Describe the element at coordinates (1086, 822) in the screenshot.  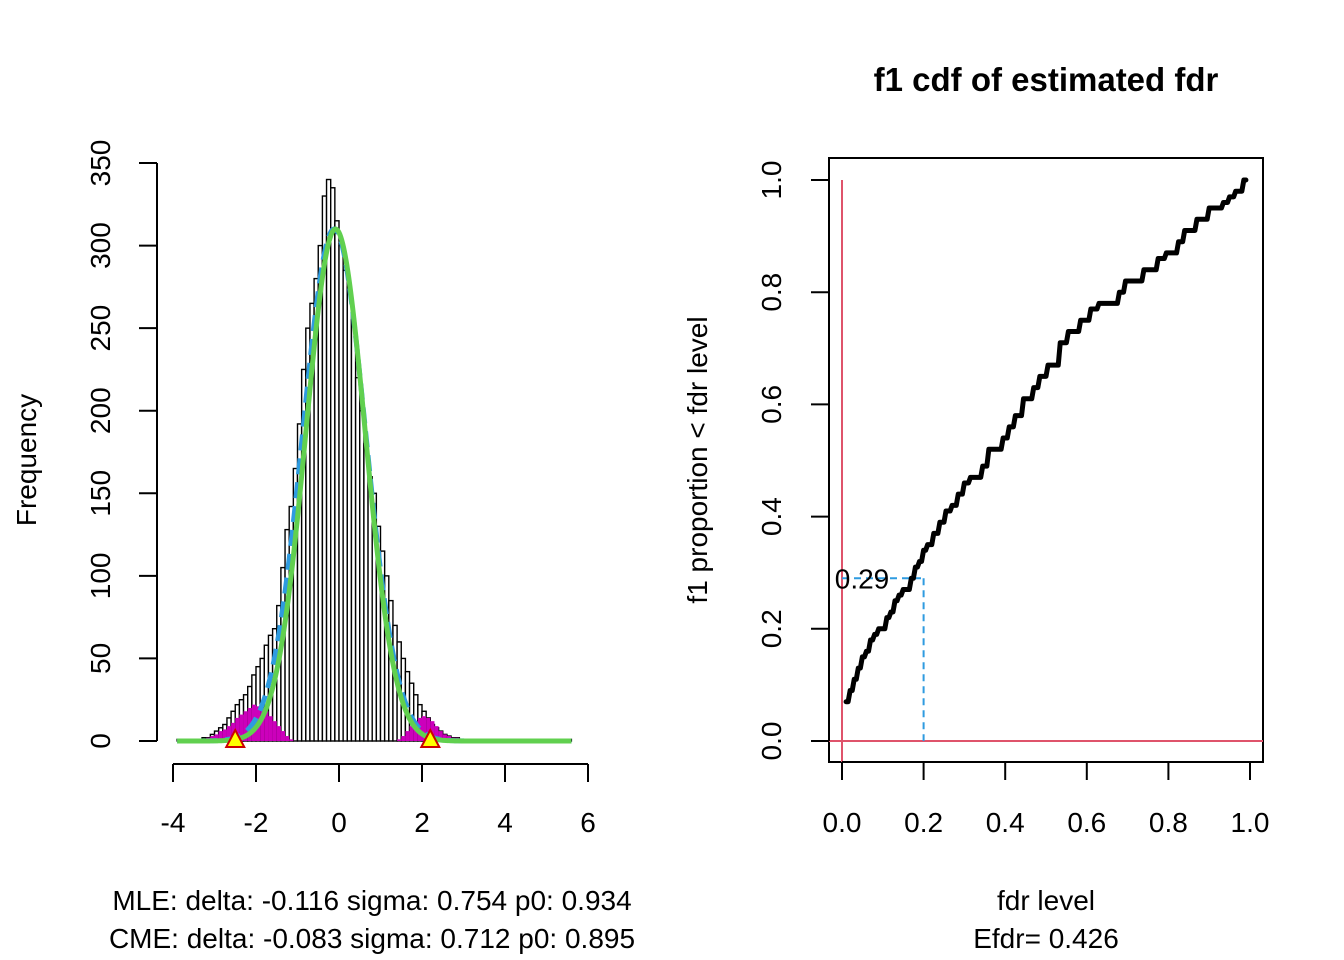
I see `x-tick-label: 0.6` at that location.